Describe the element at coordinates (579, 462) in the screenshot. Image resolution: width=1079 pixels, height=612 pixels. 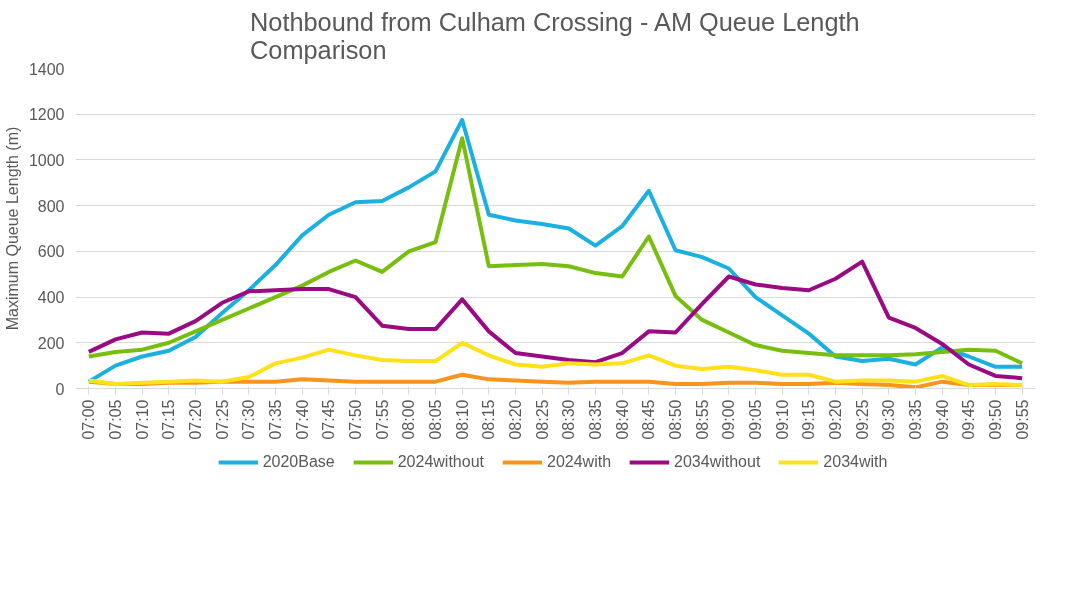
I see `legend-label: 2024with` at that location.